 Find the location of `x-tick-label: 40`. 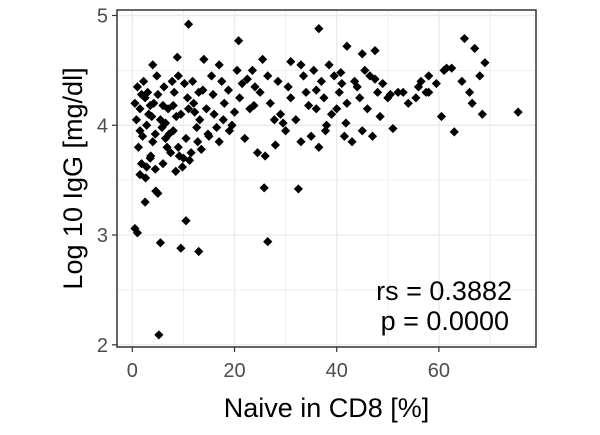

x-tick-label: 40 is located at coordinates (337, 371).